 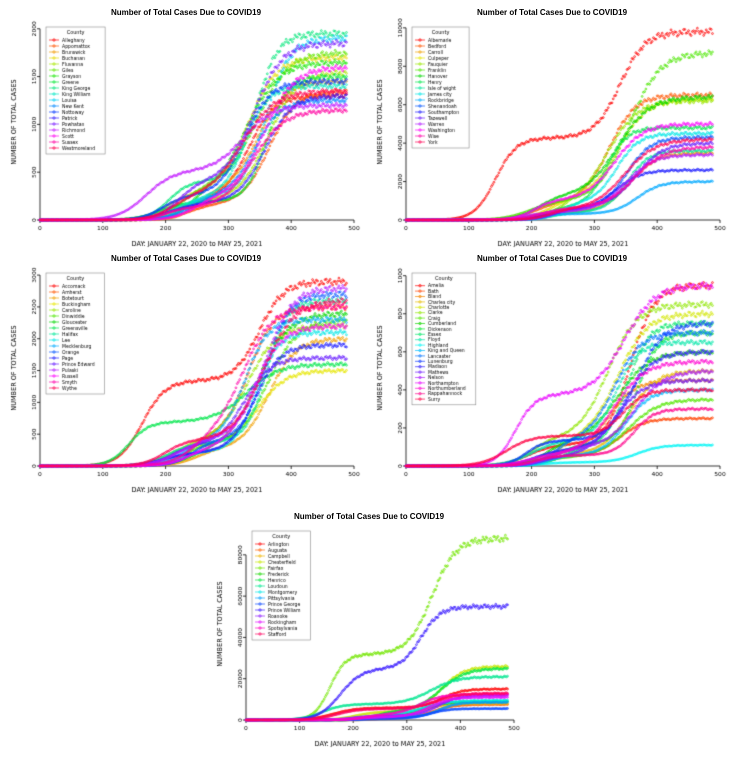 I want to click on chart-panel-top-right: Number of Total Cases Due to COVID19, so click(x=552, y=129).